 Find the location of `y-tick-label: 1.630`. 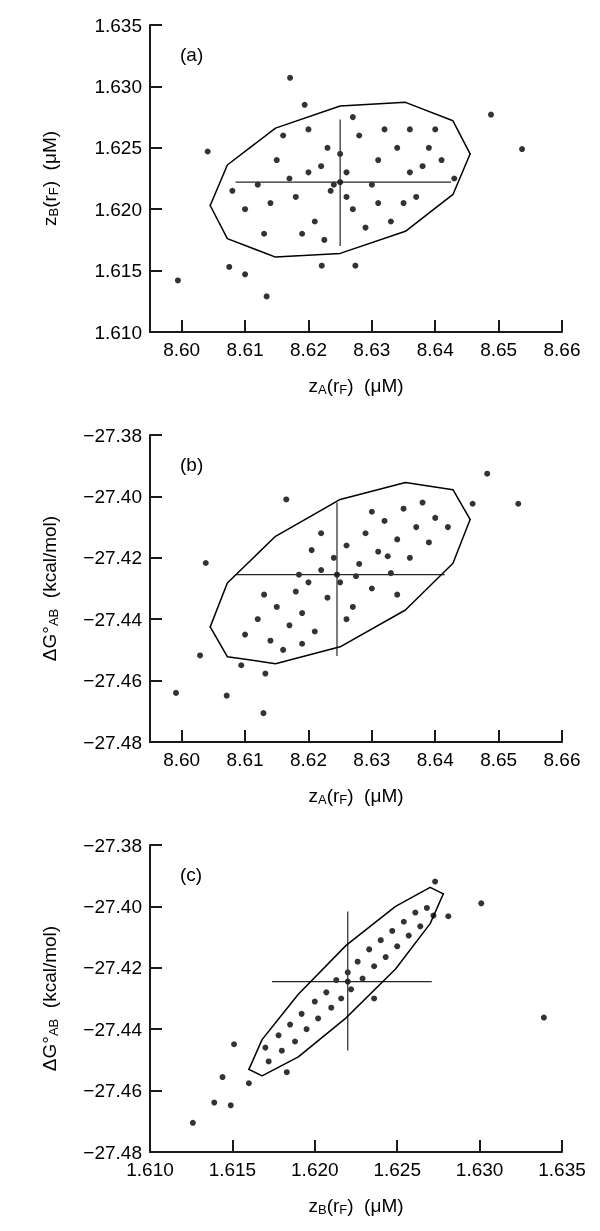

y-tick-label: 1.630 is located at coordinates (118, 86).